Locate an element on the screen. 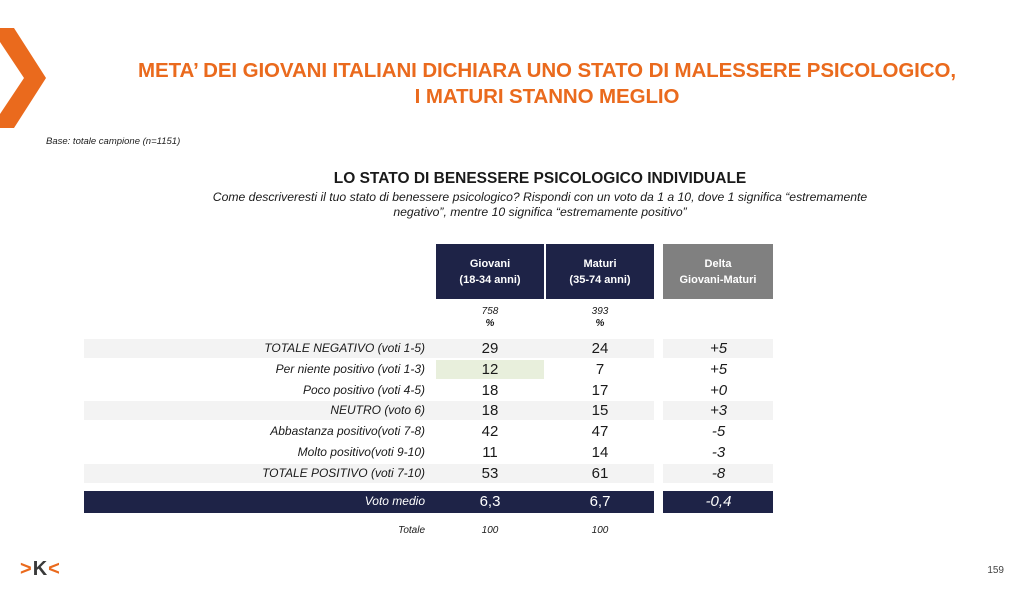 Image resolution: width=1024 pixels, height=614 pixels. logo-letter: K is located at coordinates (40, 569).